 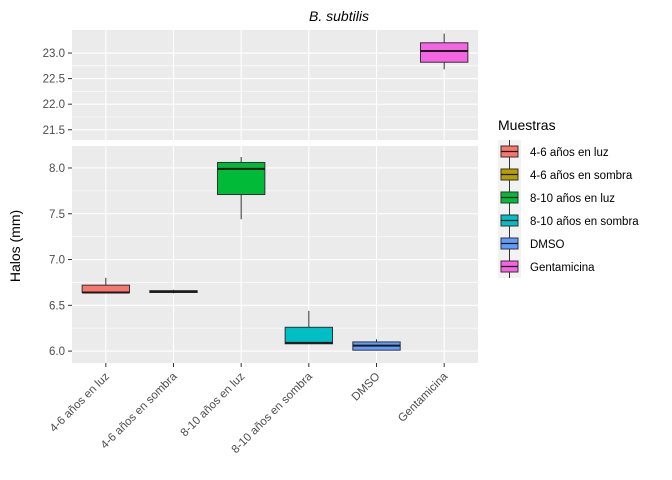 I want to click on legend-label: 4-6 años en luz, so click(x=569, y=153).